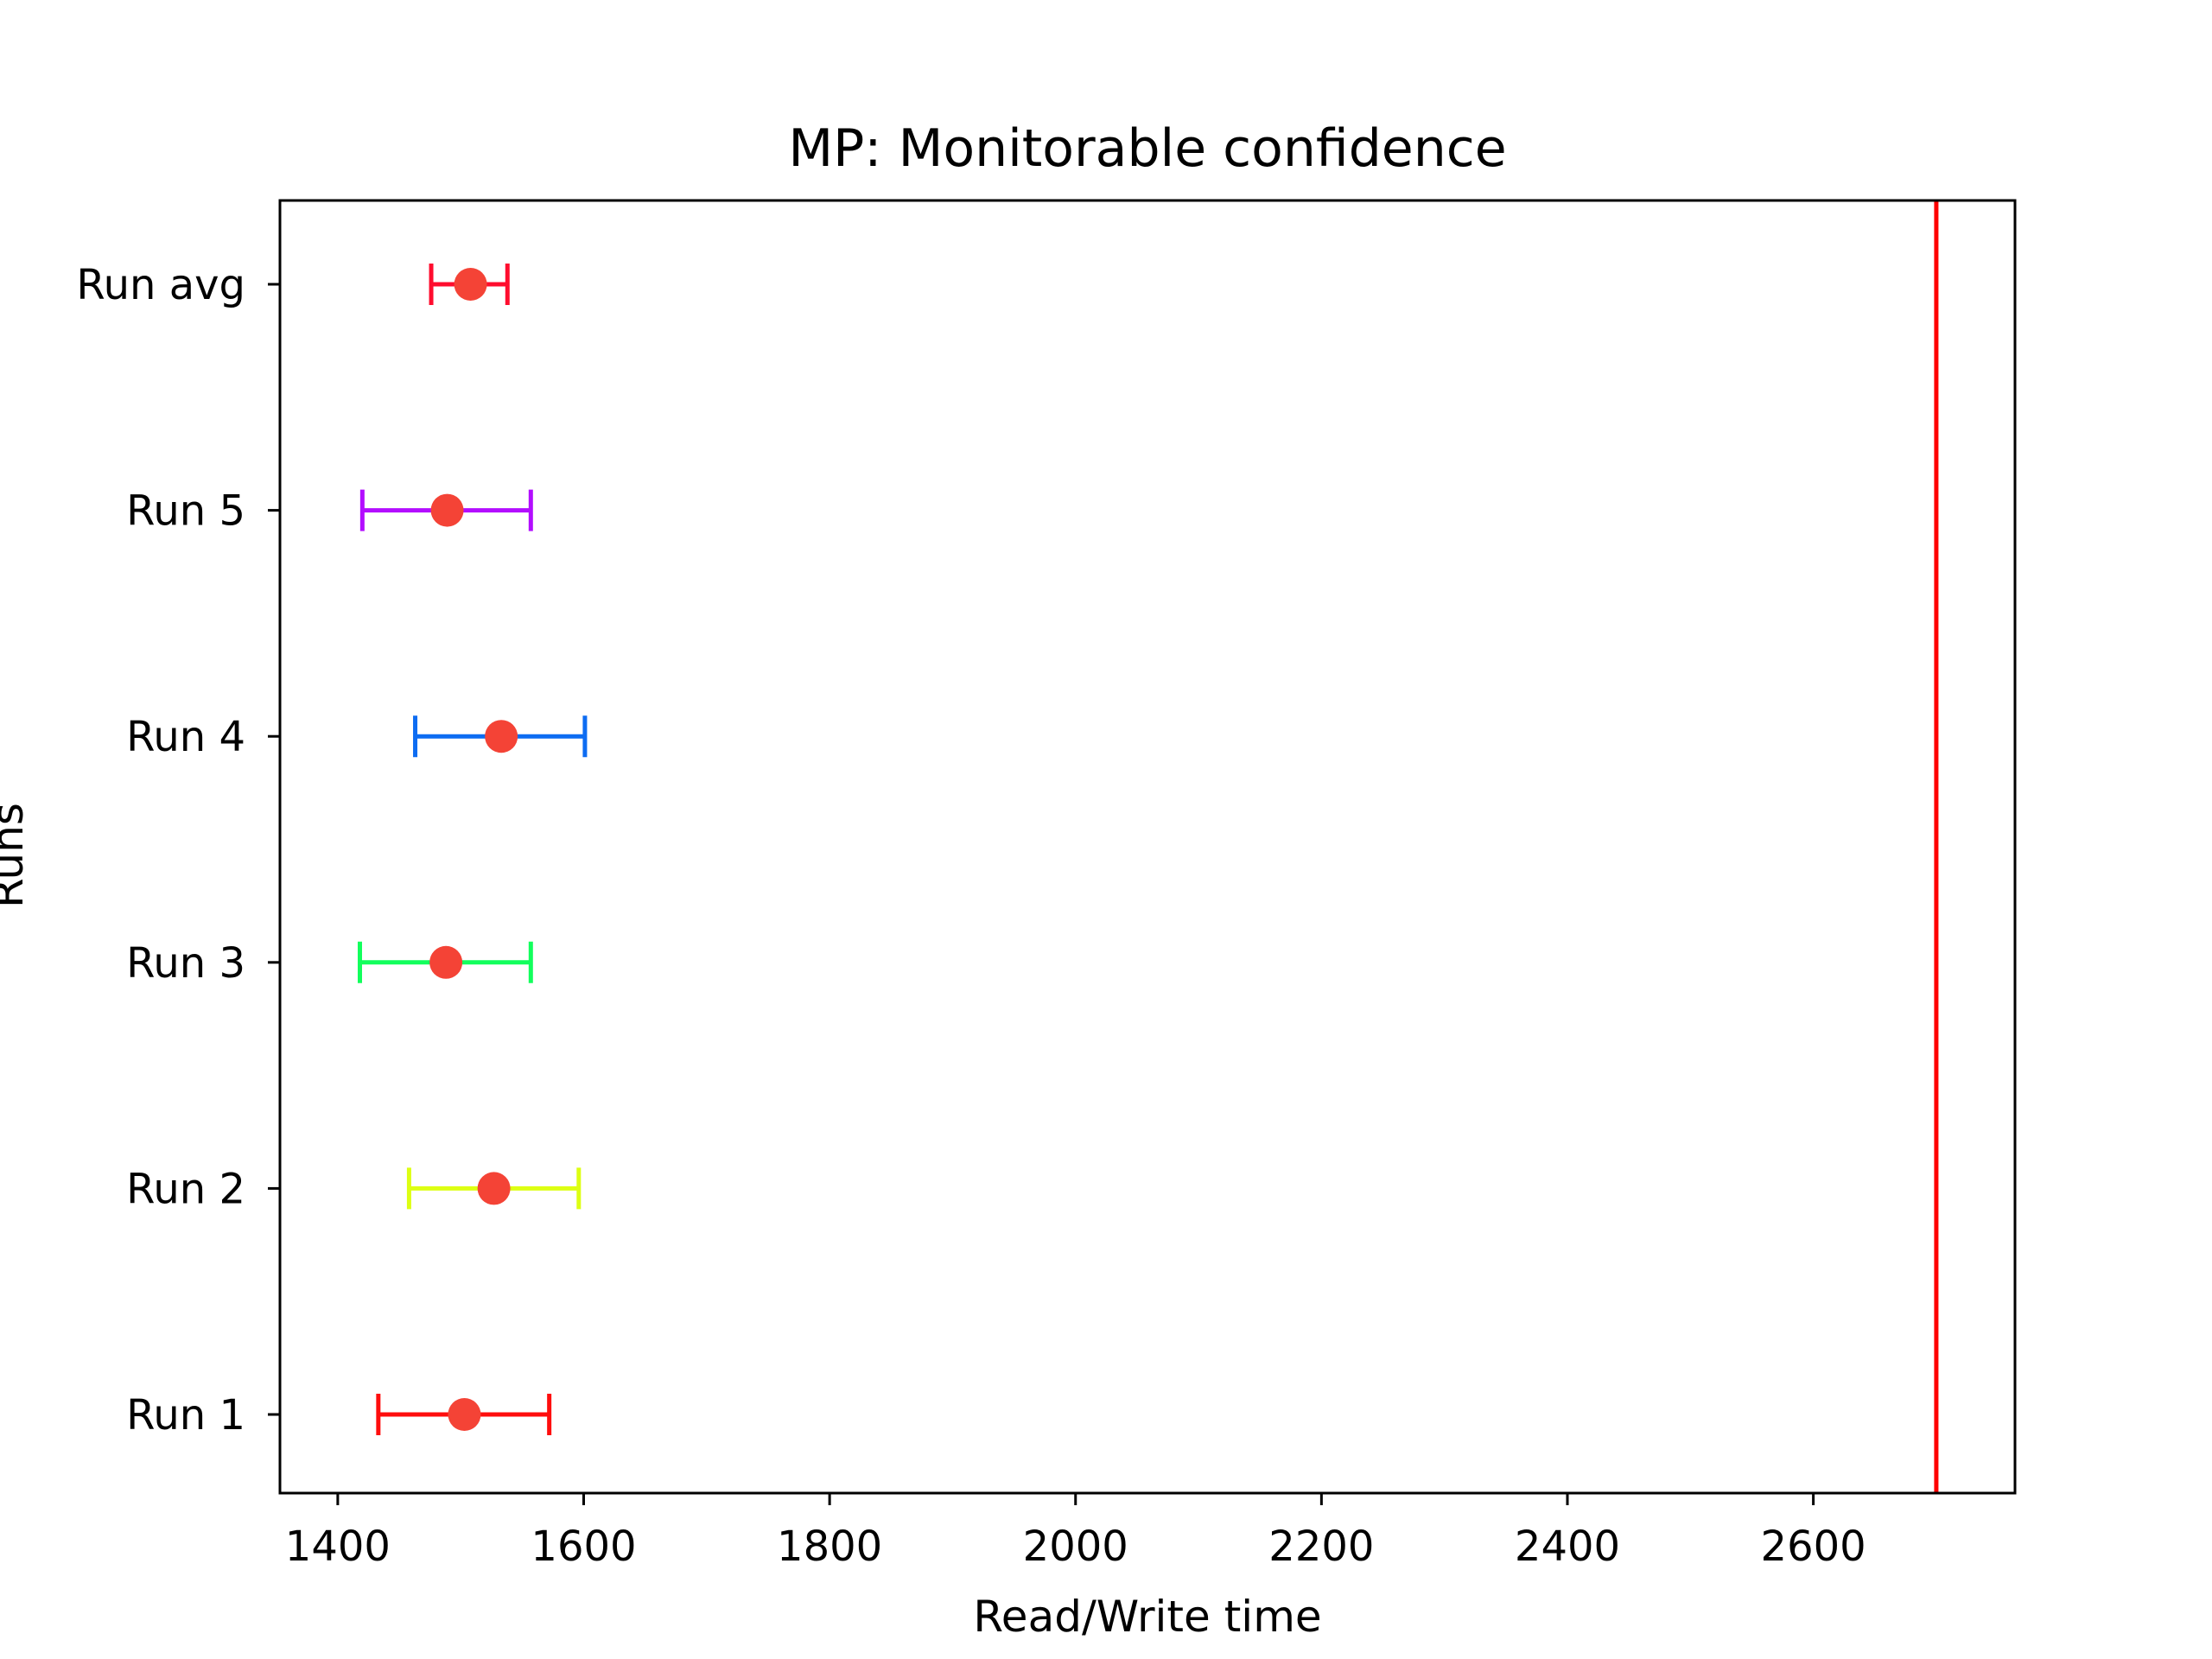 The height and width of the screenshot is (1659, 2212). I want to click on y-tick-label: Run 3, so click(185, 963).